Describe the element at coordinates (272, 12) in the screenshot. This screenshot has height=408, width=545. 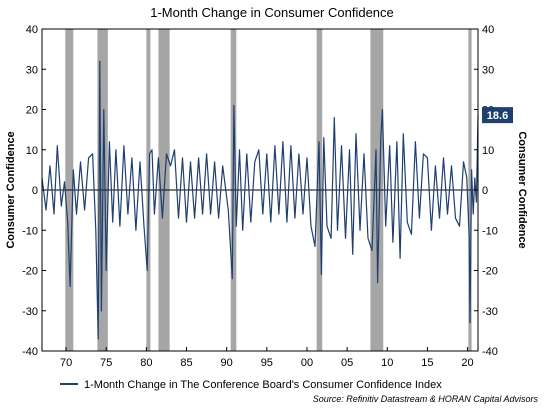
I see `chart-title: 1-Month Change in Consumer Confidence` at that location.